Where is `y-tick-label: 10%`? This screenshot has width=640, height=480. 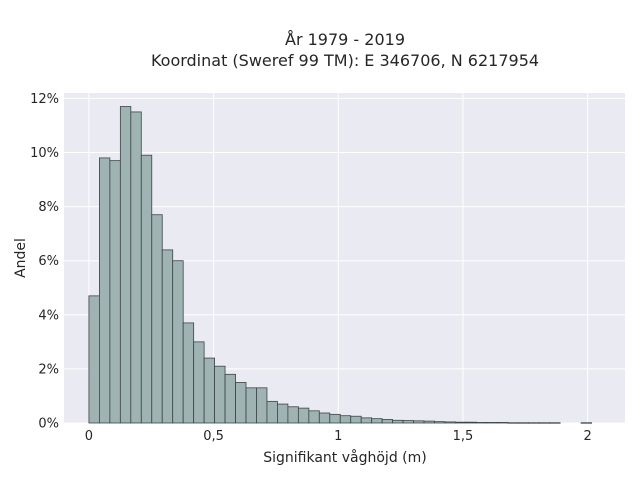 y-tick-label: 10% is located at coordinates (44, 153).